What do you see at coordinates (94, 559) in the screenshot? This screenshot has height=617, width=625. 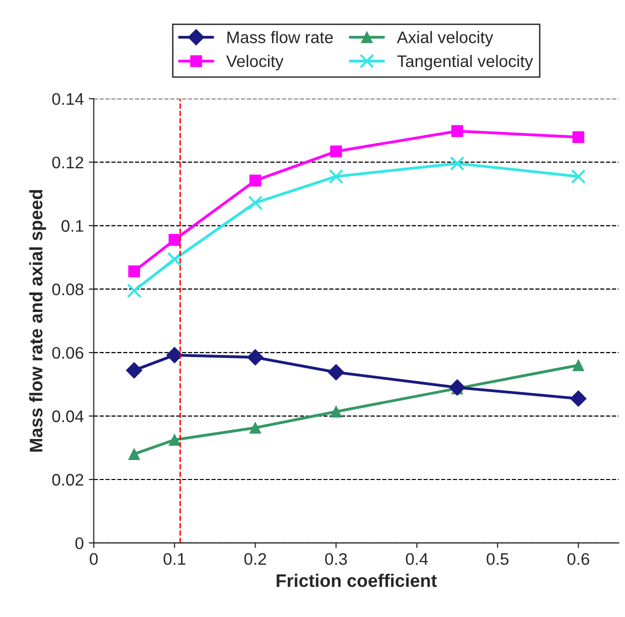 I see `x-tick-label: 0` at bounding box center [94, 559].